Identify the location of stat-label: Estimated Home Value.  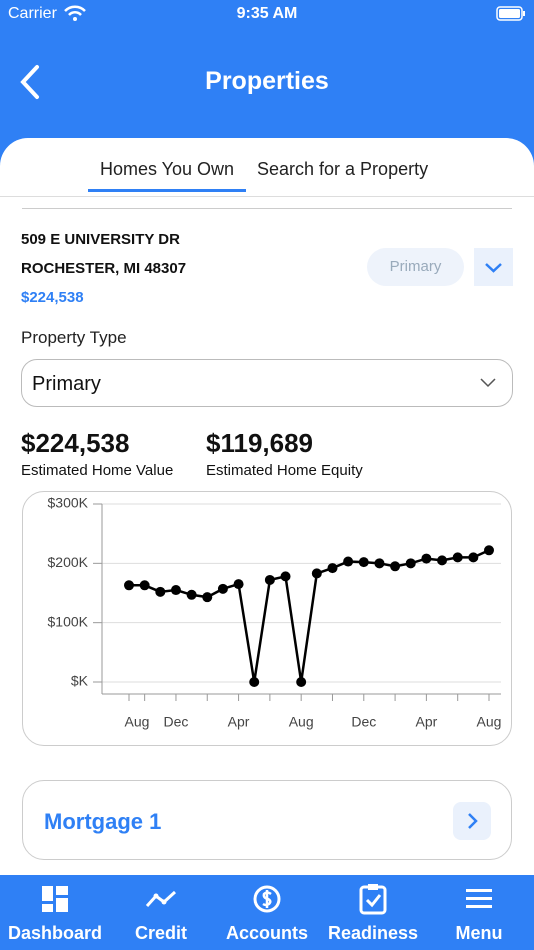
(97, 470).